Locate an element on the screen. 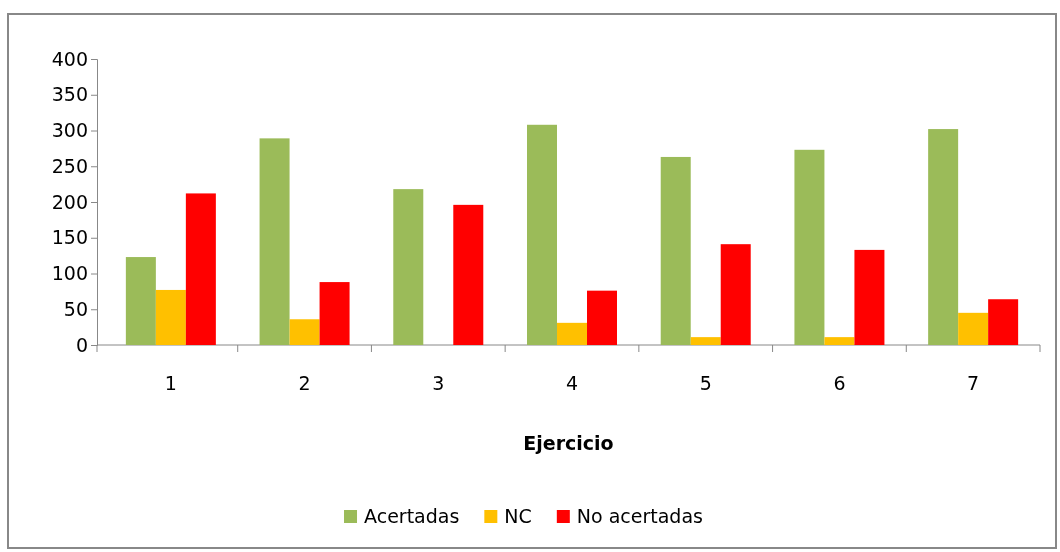 The width and height of the screenshot is (1060, 552). y-tick-label: 200 is located at coordinates (69, 201).